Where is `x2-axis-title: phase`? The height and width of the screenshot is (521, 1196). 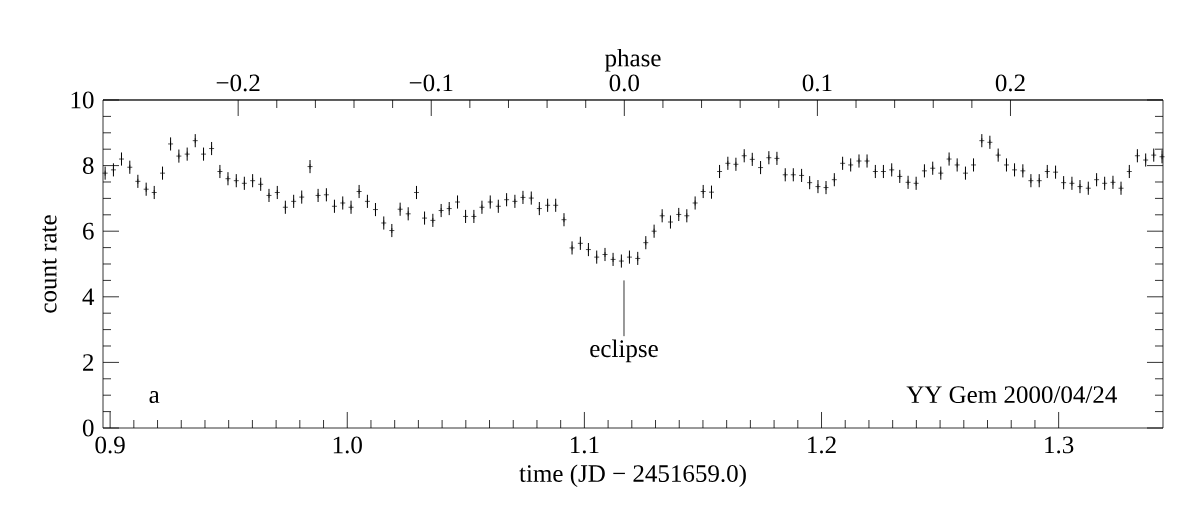 x2-axis-title: phase is located at coordinates (632, 60).